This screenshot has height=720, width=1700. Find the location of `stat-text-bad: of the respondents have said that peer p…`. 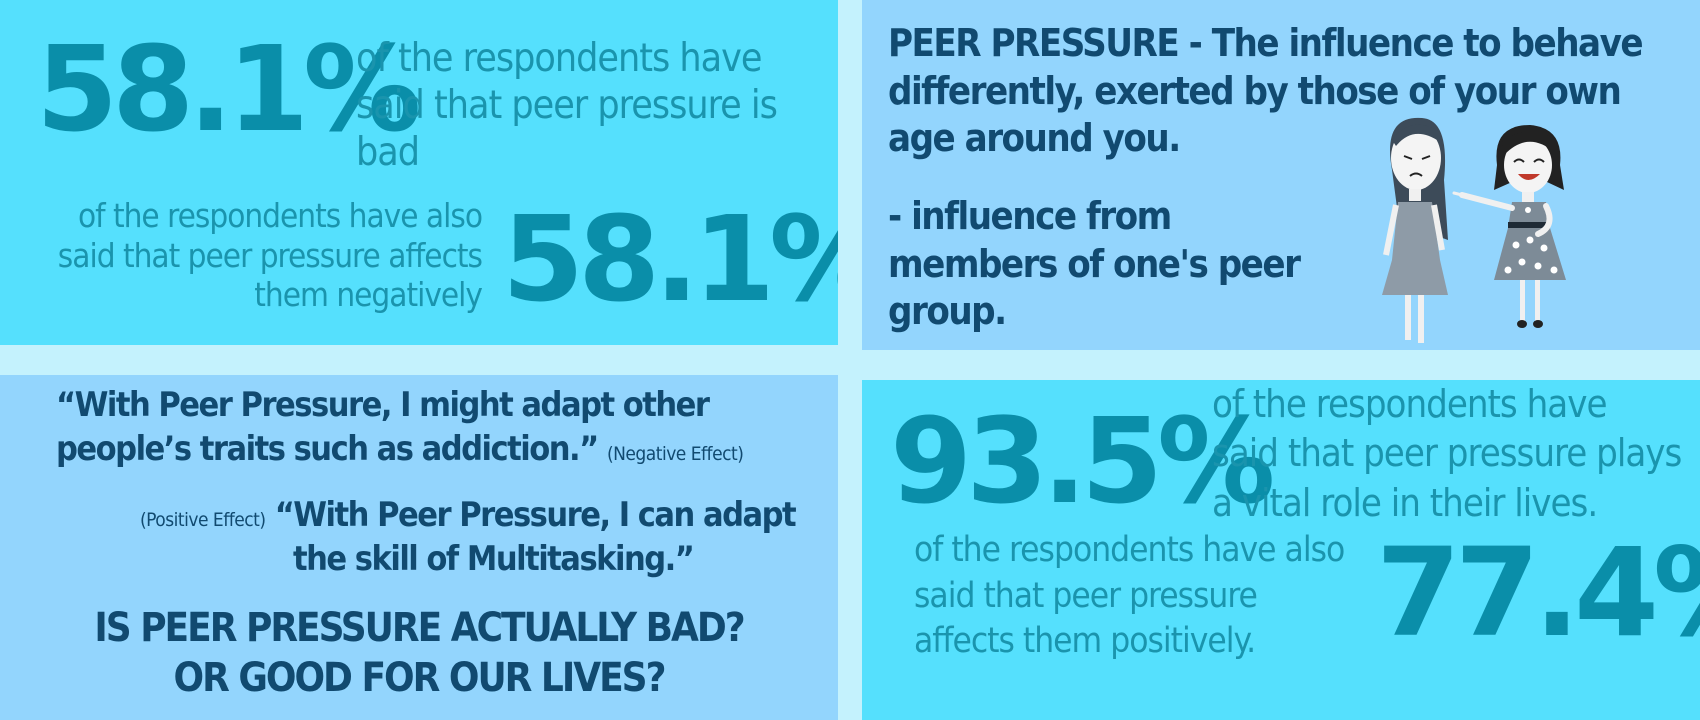

stat-text-bad: of the respondents have said that peer p… is located at coordinates (567, 105).